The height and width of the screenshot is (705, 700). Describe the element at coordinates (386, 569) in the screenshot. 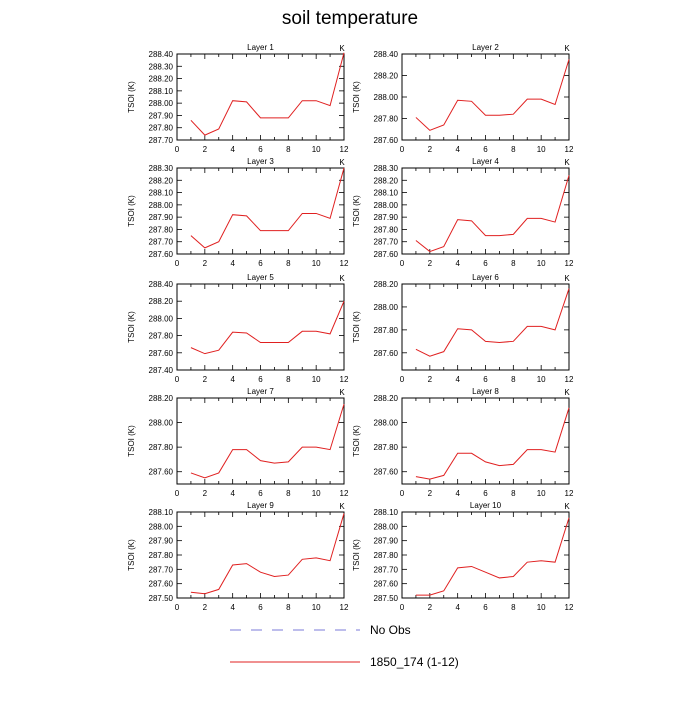

I see `y-tick-label: 287.70` at that location.